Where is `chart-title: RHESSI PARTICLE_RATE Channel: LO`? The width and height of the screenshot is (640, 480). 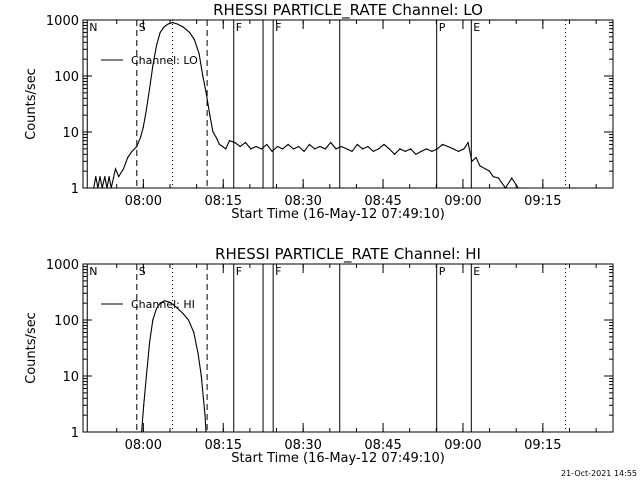 chart-title: RHESSI PARTICLE_RATE Channel: LO is located at coordinates (348, 10).